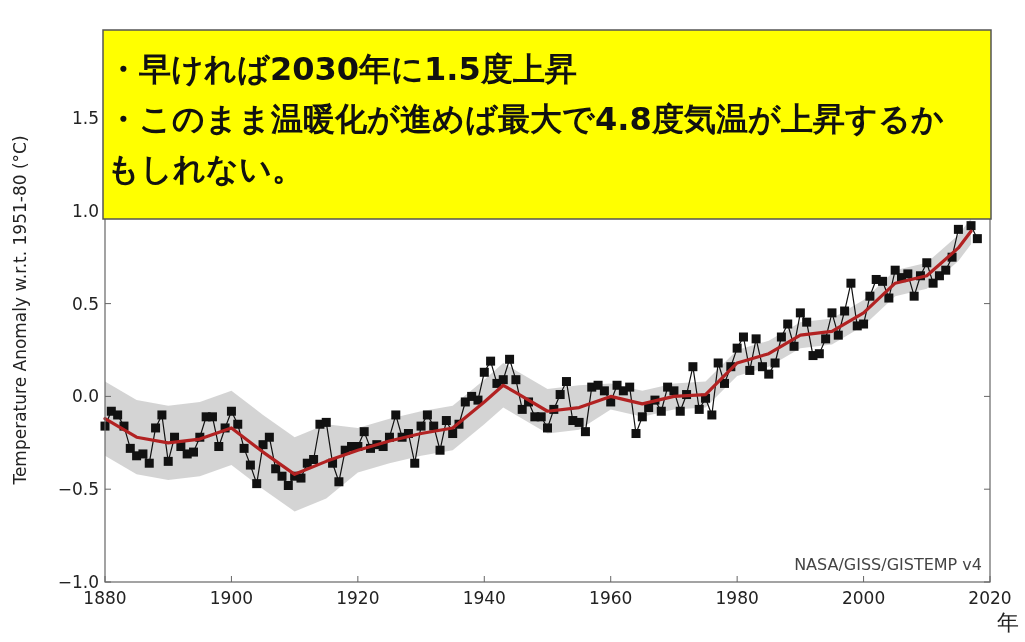  Describe the element at coordinates (990, 598) in the screenshot. I see `x-tick-label: 2020` at that location.